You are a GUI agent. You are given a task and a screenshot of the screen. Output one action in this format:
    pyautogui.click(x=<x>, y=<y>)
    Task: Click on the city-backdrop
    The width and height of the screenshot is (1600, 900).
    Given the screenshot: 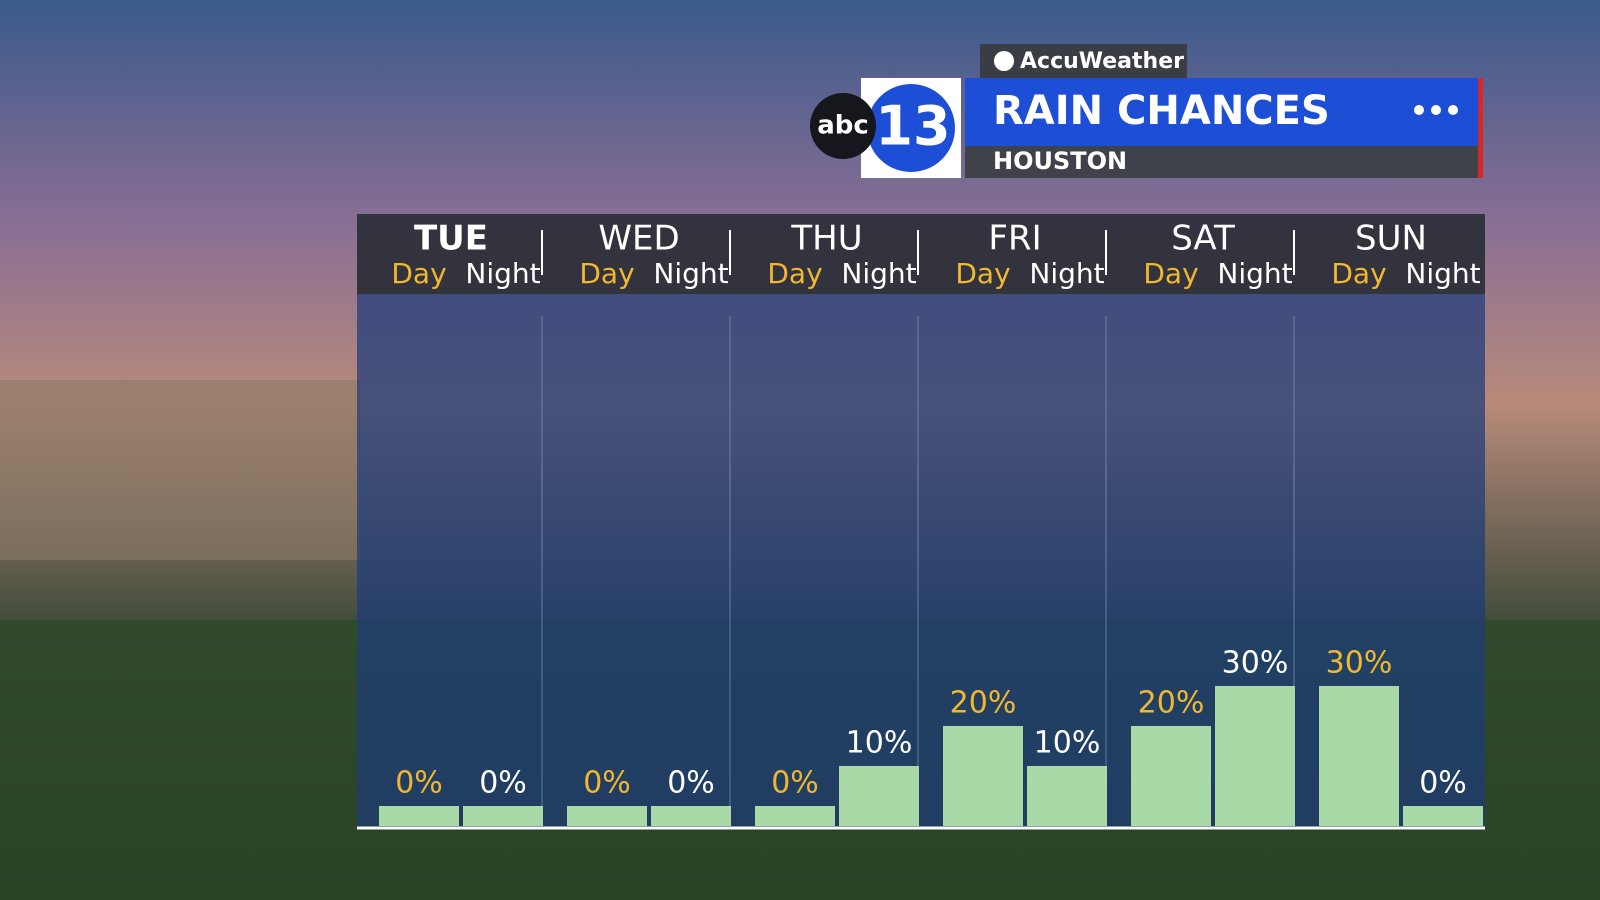 What is the action you would take?
    pyautogui.click(x=180, y=470)
    